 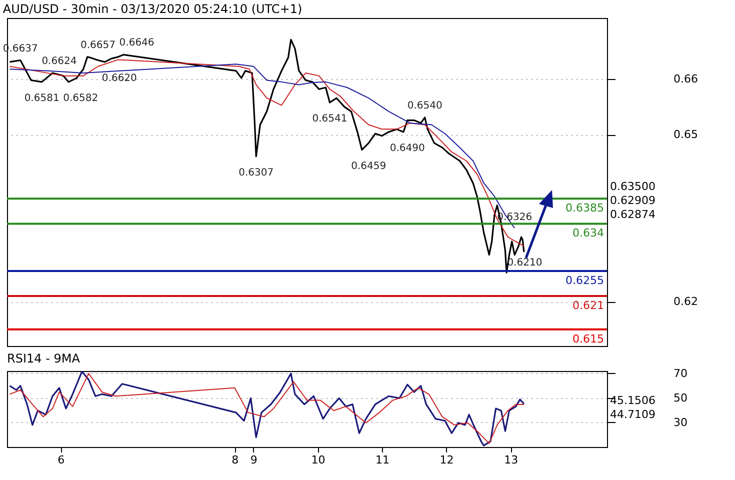 What do you see at coordinates (633, 187) in the screenshot?
I see `text: 0.63500` at bounding box center [633, 187].